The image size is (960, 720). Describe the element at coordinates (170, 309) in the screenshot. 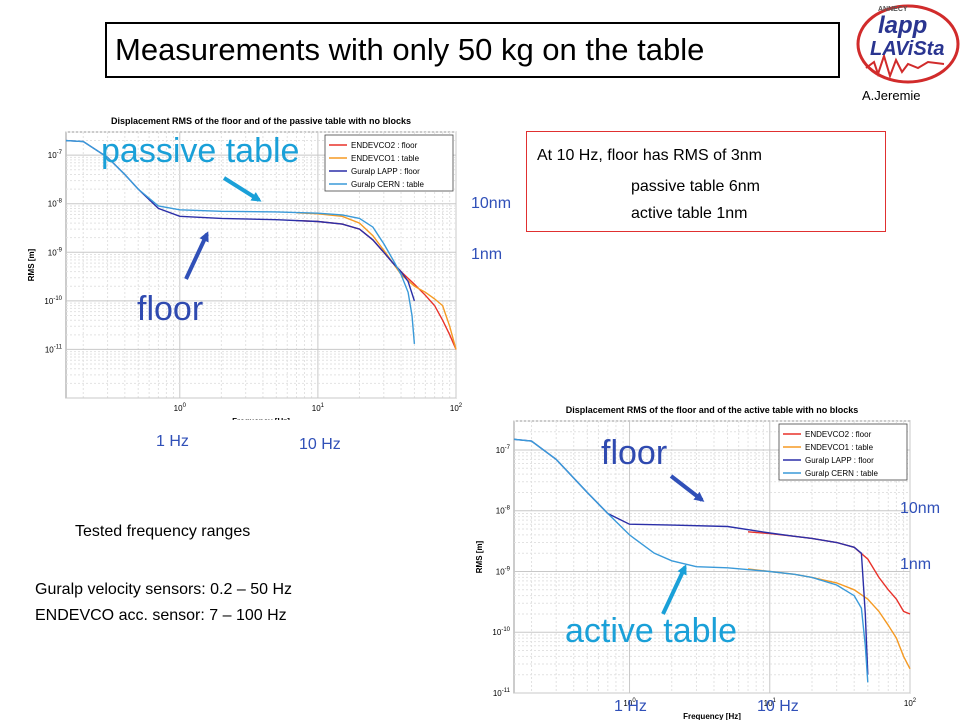

I see `annotation-top-floor: floor` at that location.